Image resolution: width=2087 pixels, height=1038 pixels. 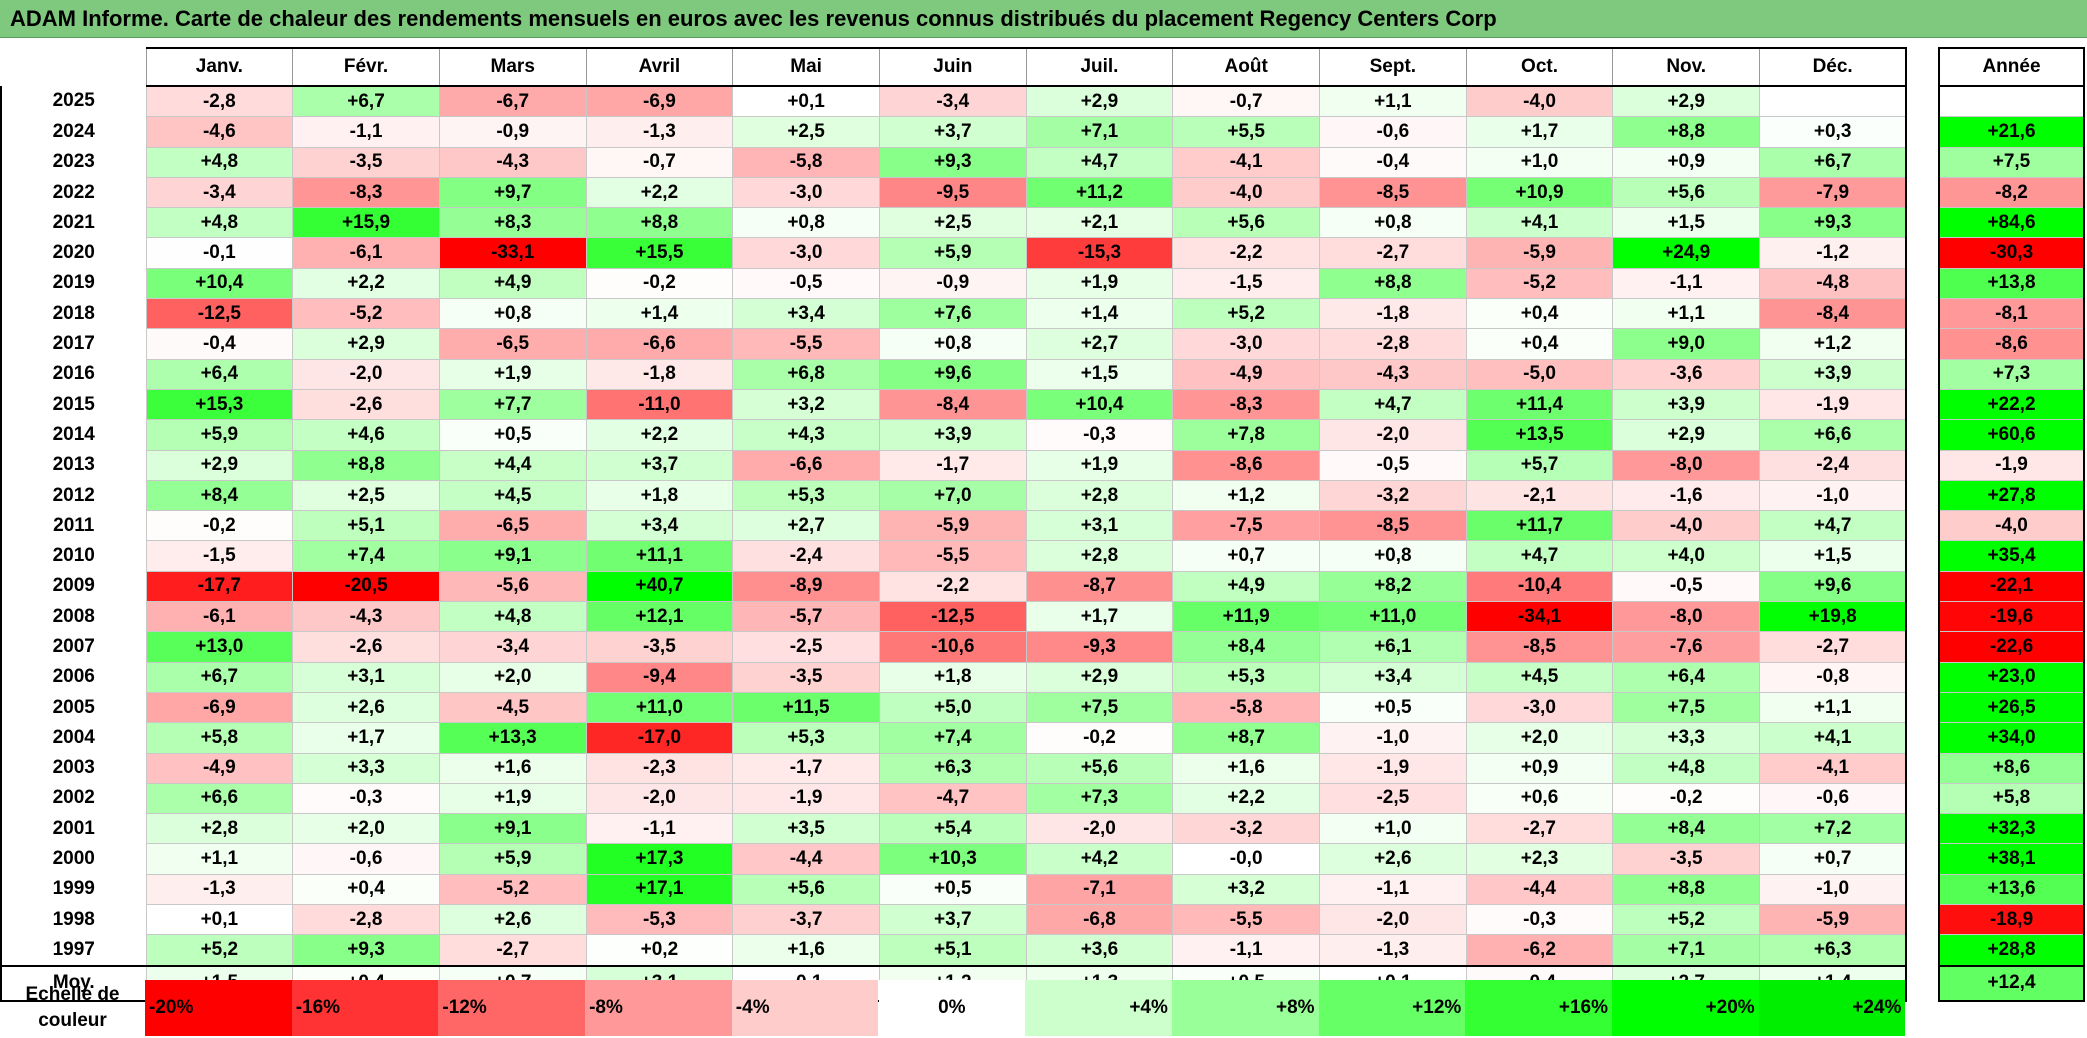 What do you see at coordinates (73, 859) in the screenshot?
I see `year-label: 2000` at bounding box center [73, 859].